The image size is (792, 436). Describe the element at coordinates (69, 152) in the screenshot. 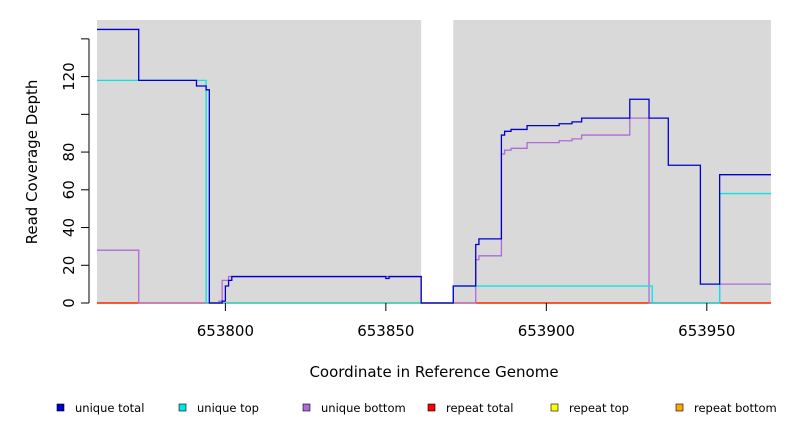

I see `y-tick-label: 80` at that location.